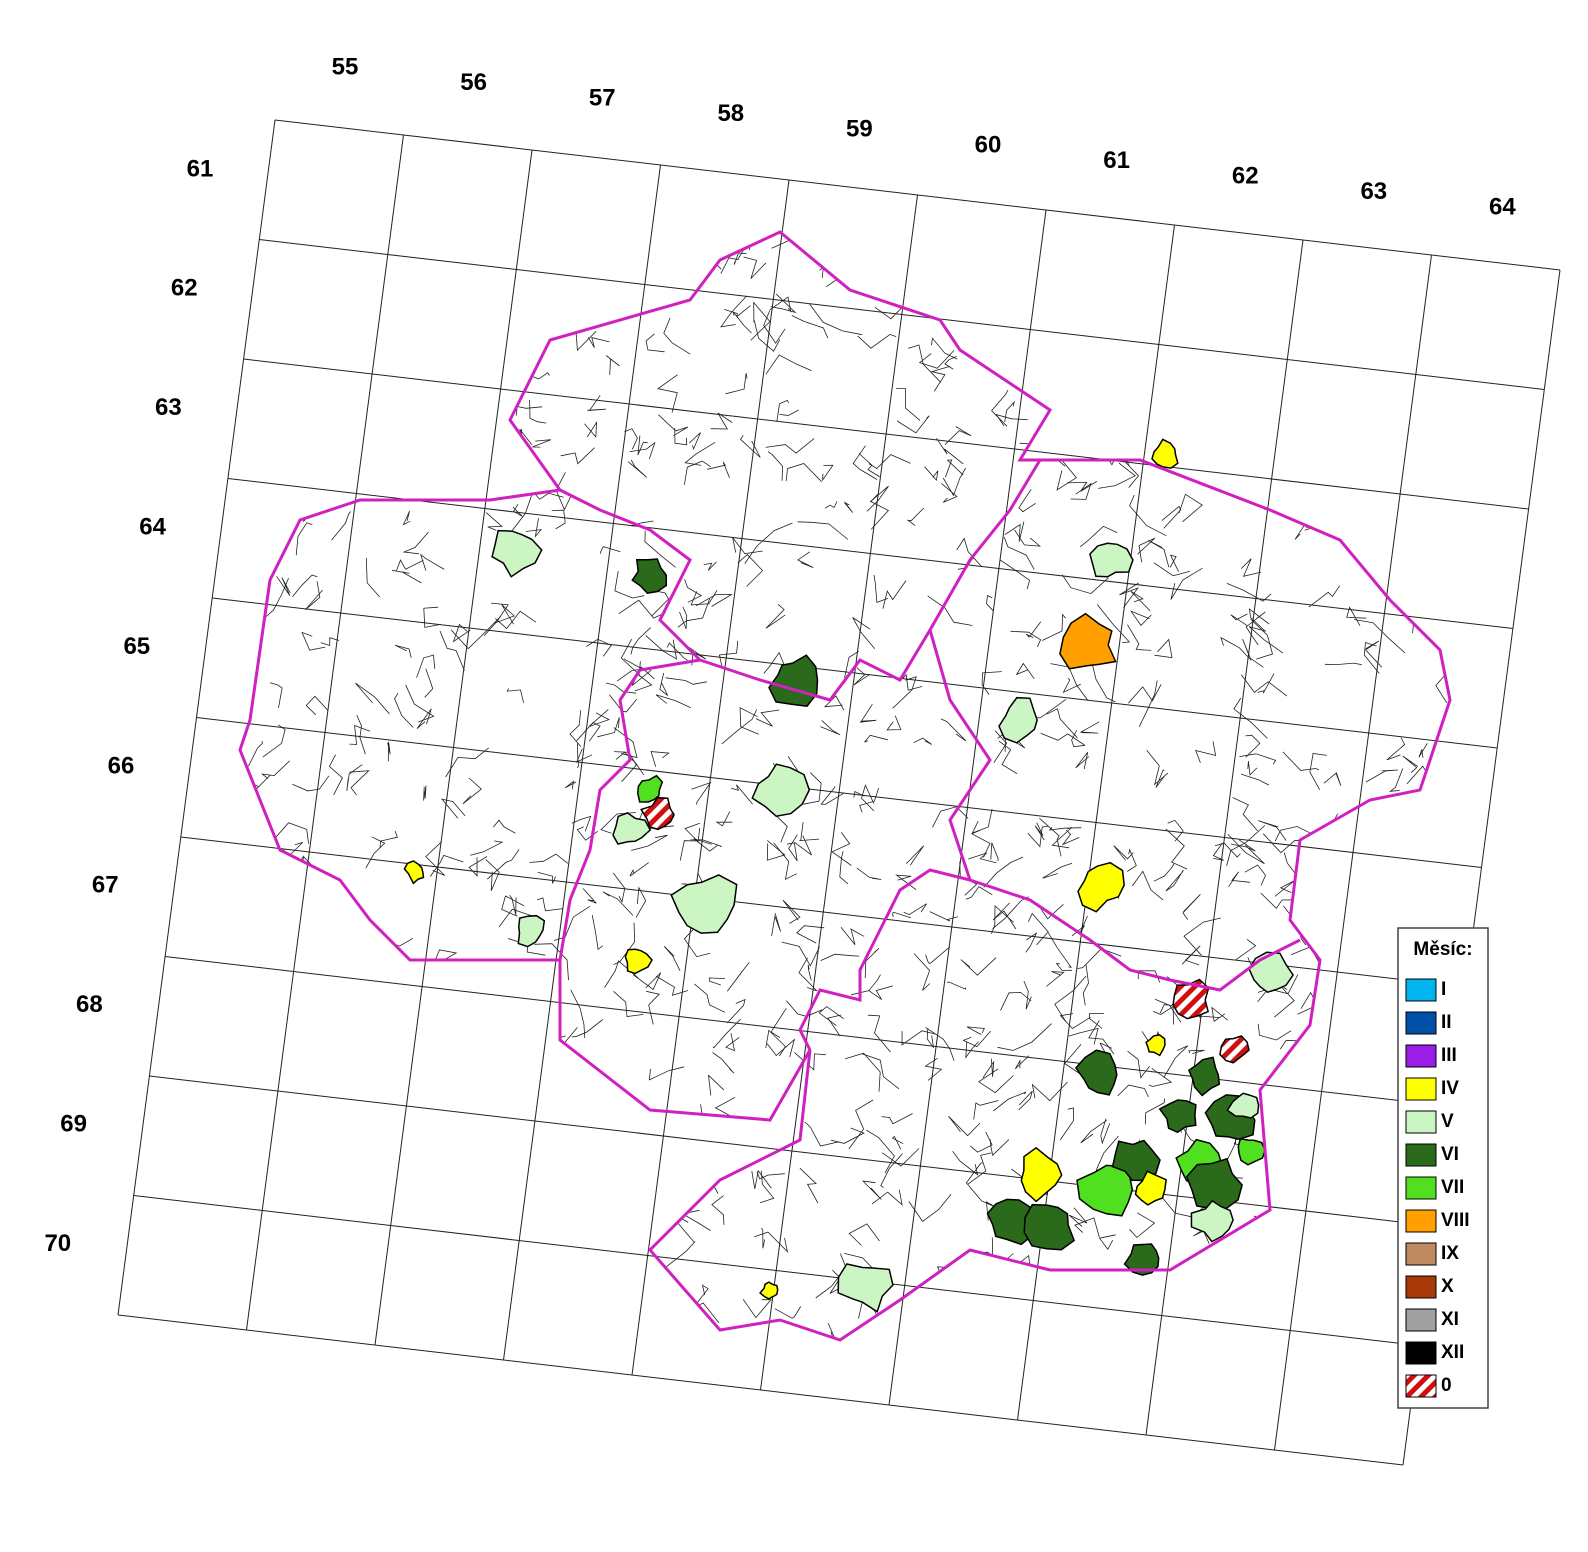 The image size is (1588, 1552). Describe the element at coordinates (602, 98) in the screenshot. I see `column-label: 57` at that location.